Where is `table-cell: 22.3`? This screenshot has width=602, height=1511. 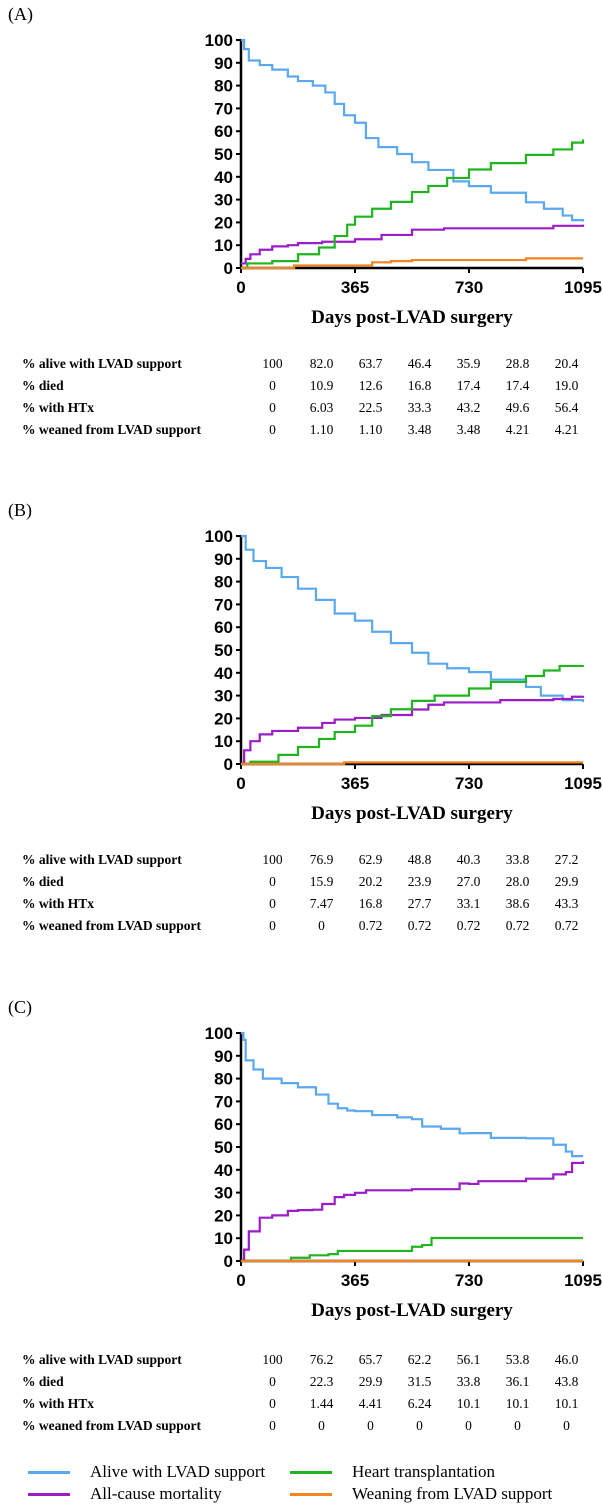
table-cell: 22.3 is located at coordinates (321, 1381).